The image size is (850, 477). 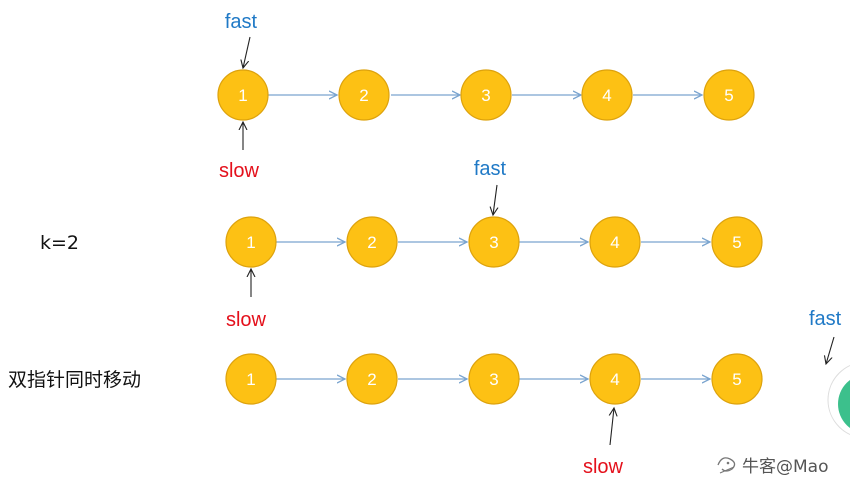 I want to click on row-1-node-4: 4, so click(x=607, y=95).